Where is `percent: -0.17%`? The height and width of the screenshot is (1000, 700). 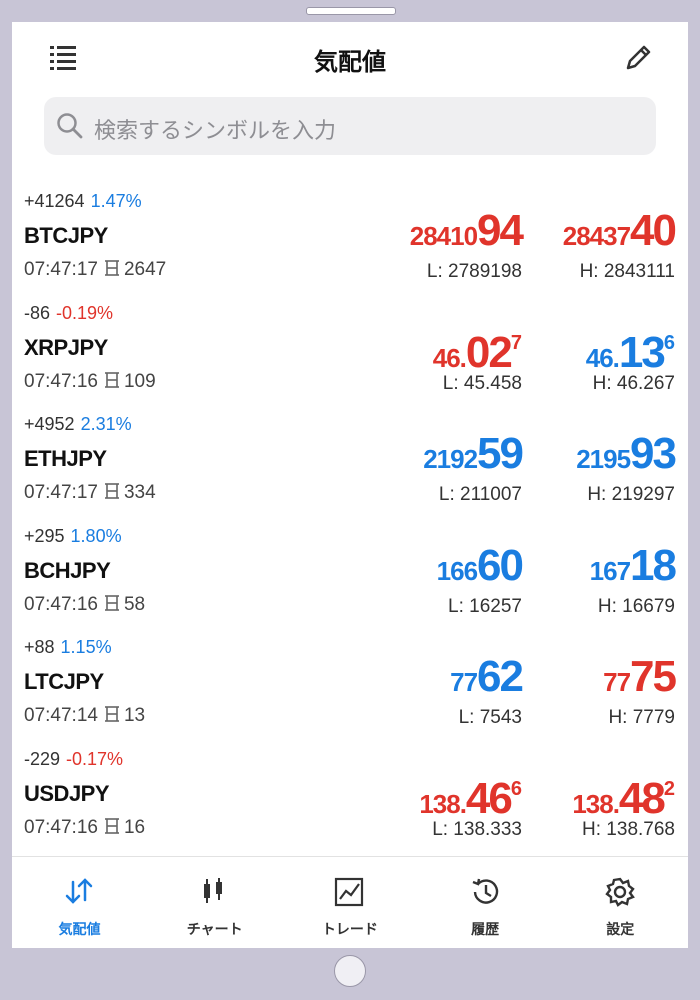
percent: -0.17% is located at coordinates (95, 758).